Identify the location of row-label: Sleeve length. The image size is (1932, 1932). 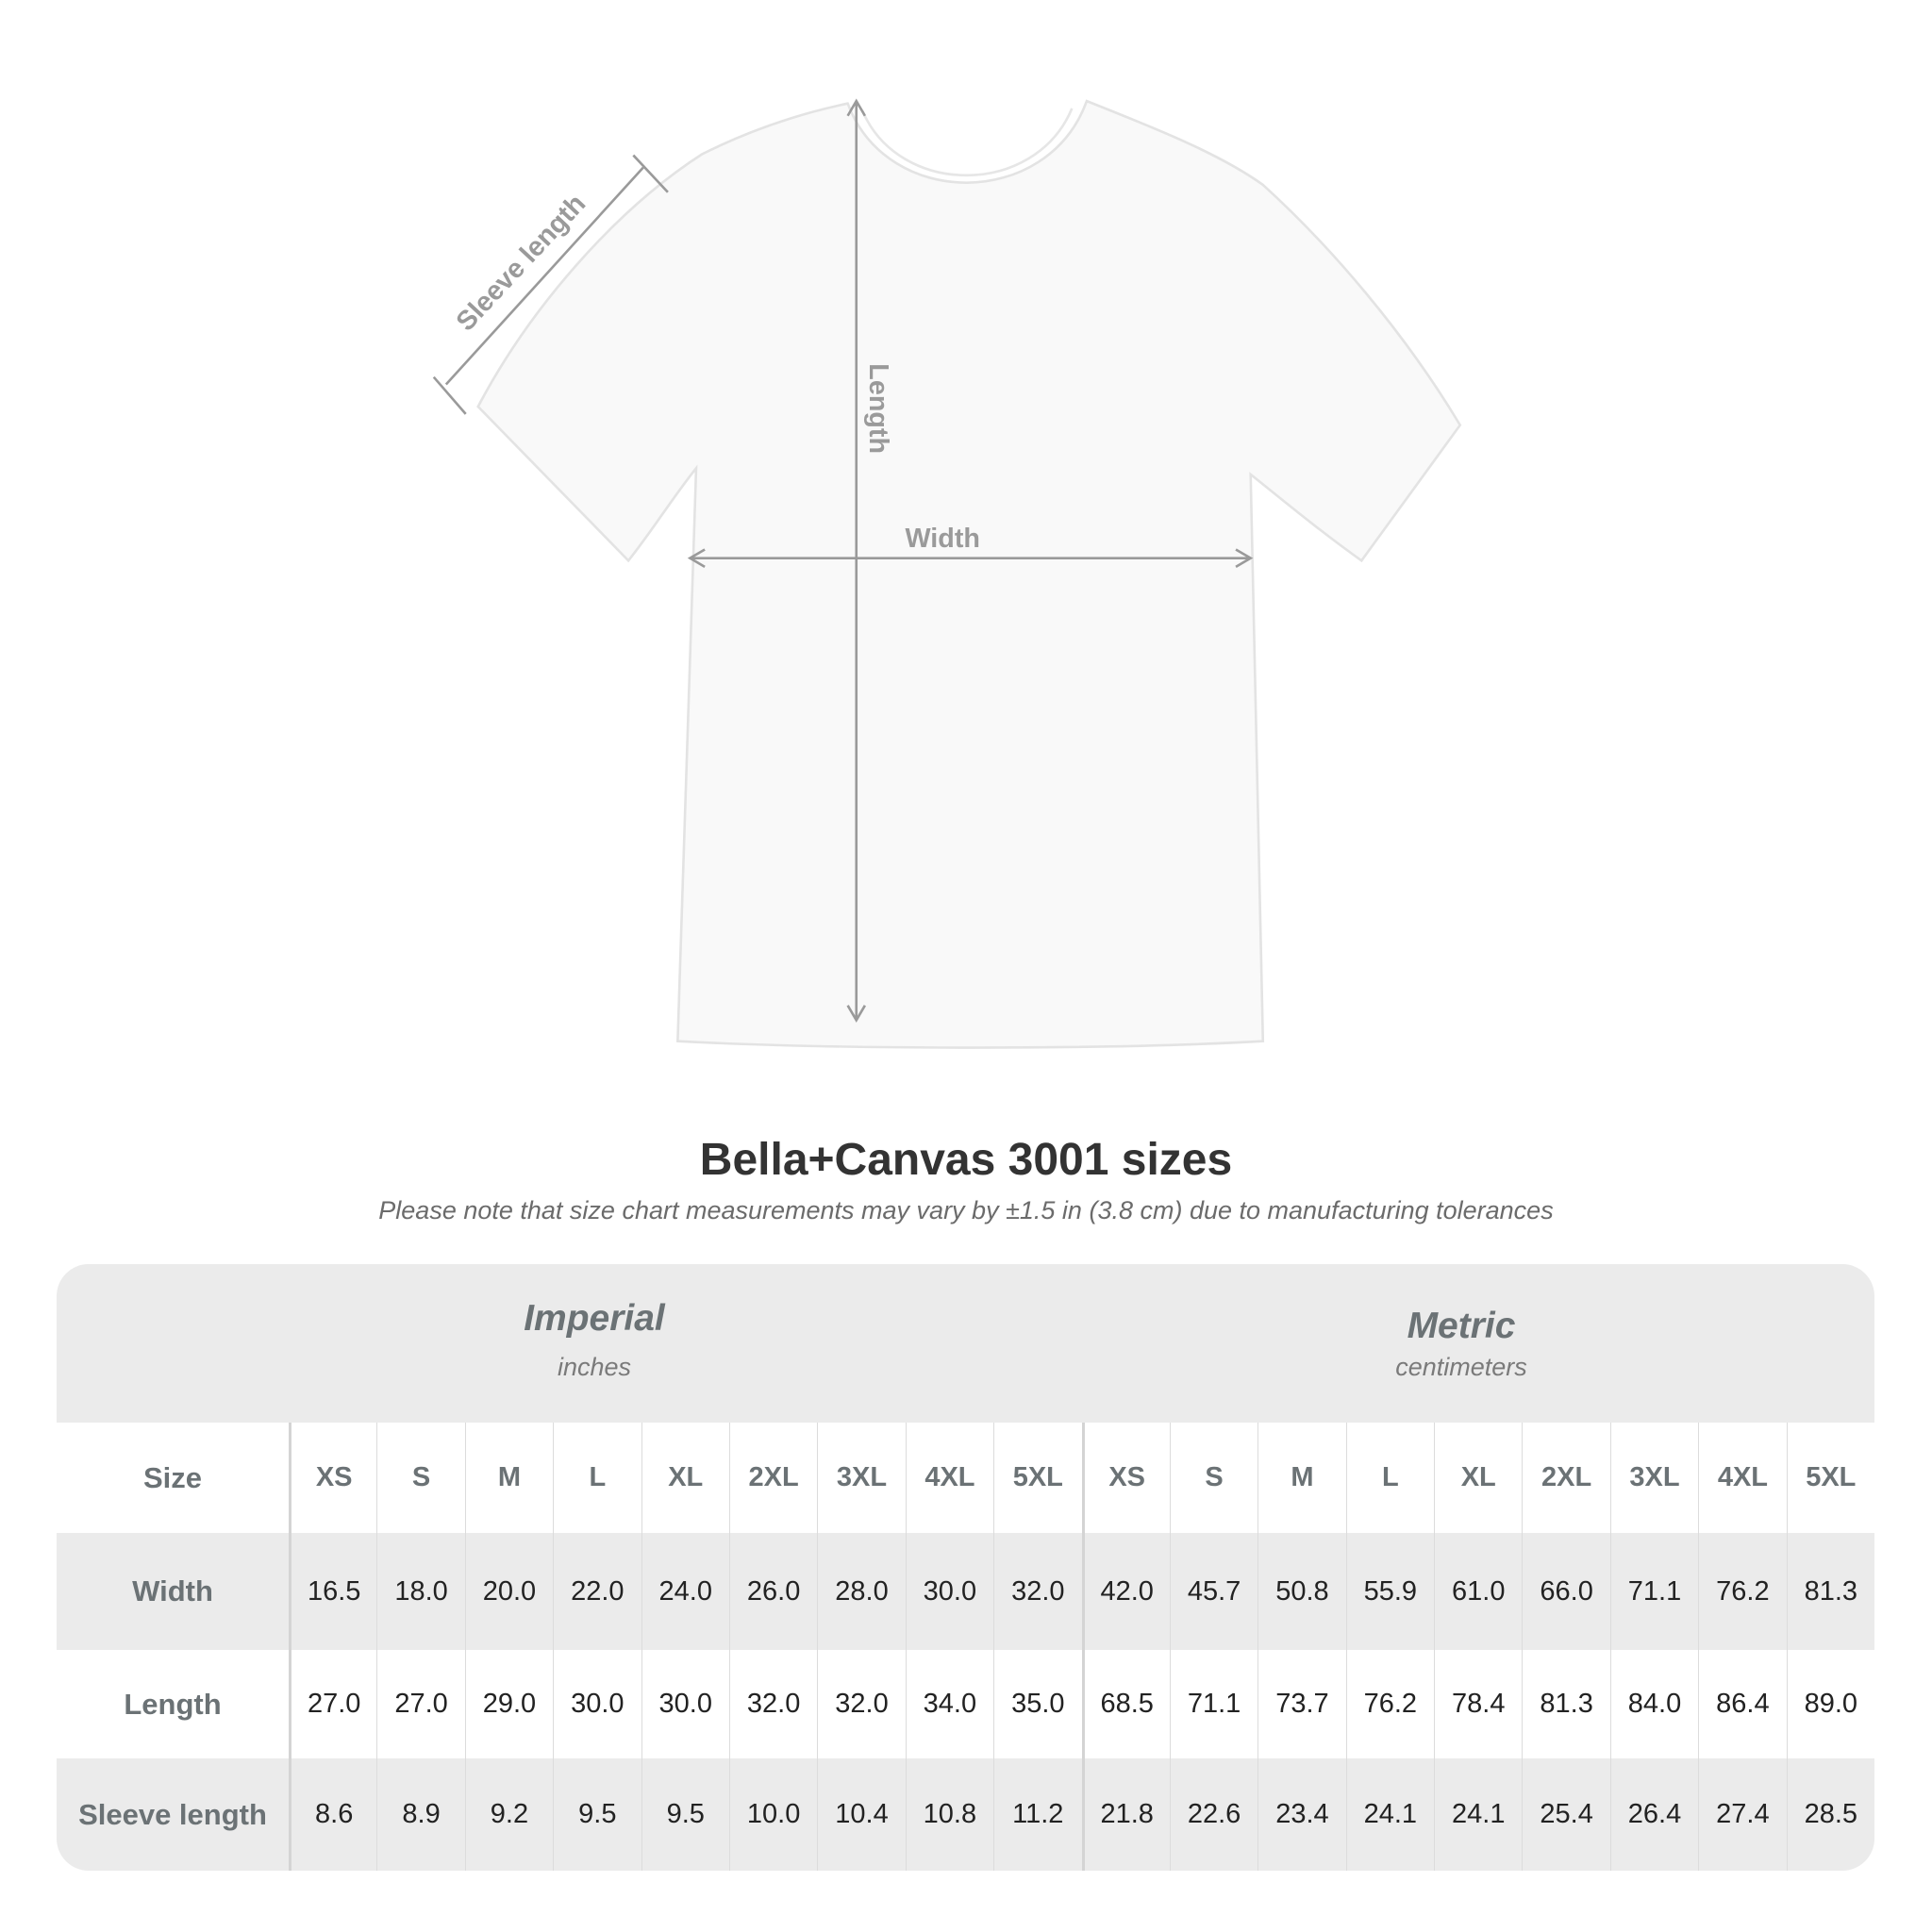
(172, 1814).